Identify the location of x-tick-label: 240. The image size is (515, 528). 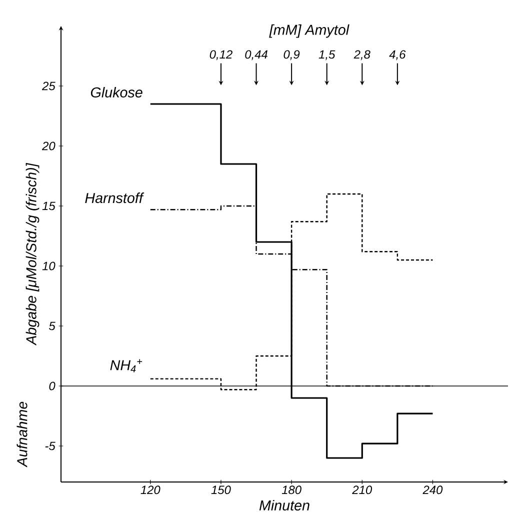
(432, 490).